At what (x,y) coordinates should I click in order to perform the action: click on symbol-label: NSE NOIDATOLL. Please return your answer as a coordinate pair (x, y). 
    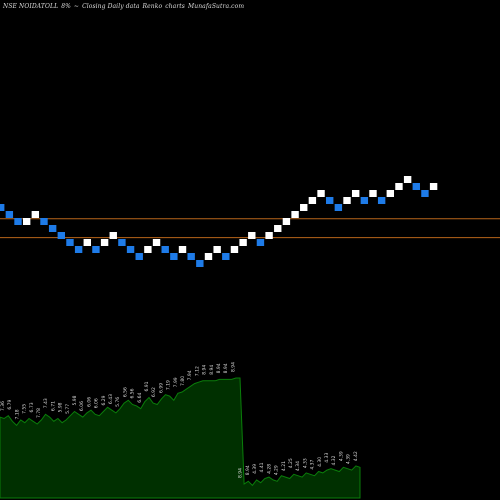
    Looking at the image, I should click on (31, 6).